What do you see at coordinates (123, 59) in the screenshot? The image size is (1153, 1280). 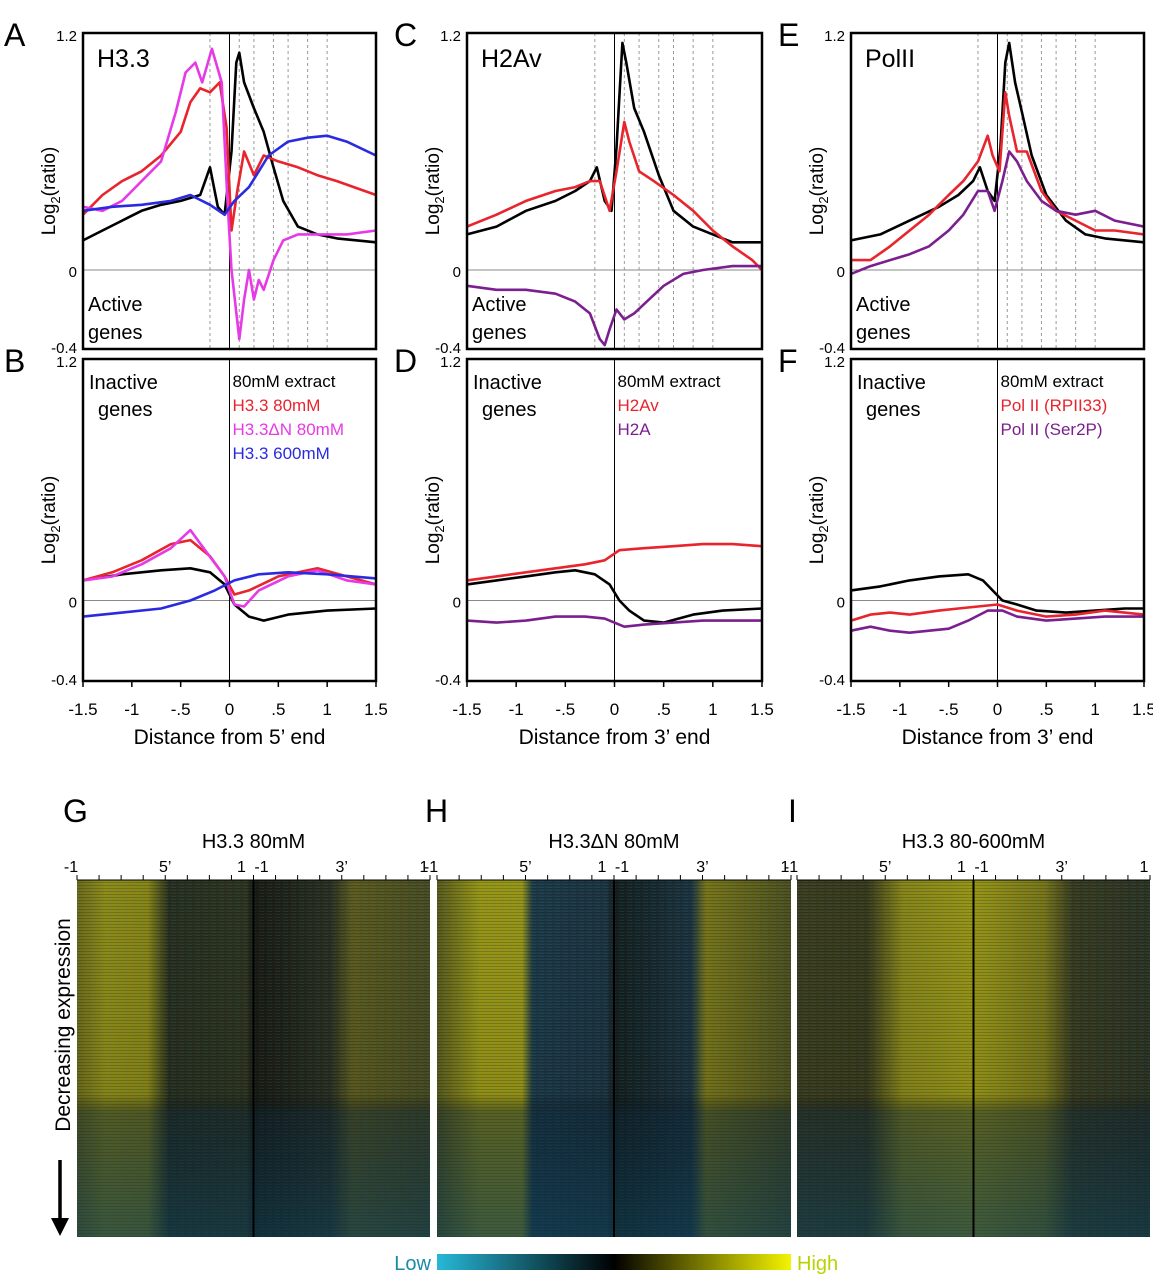 I see `panel-title: H3.3` at bounding box center [123, 59].